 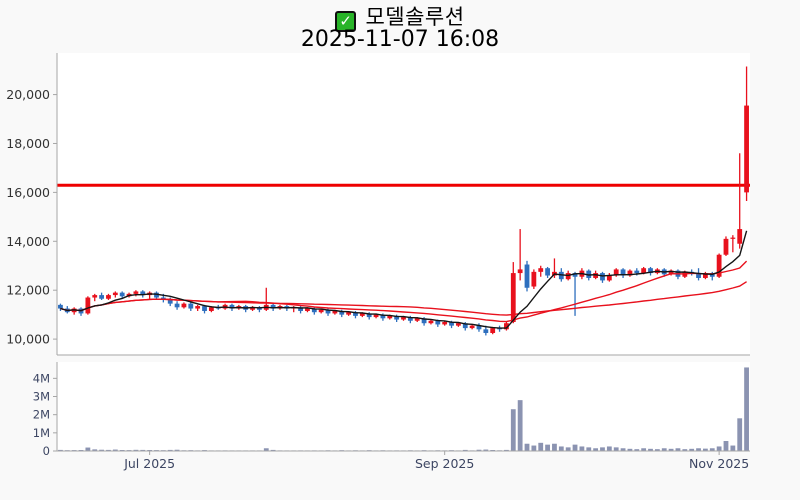 What do you see at coordinates (28, 192) in the screenshot?
I see `svg-text: 16,000` at bounding box center [28, 192].